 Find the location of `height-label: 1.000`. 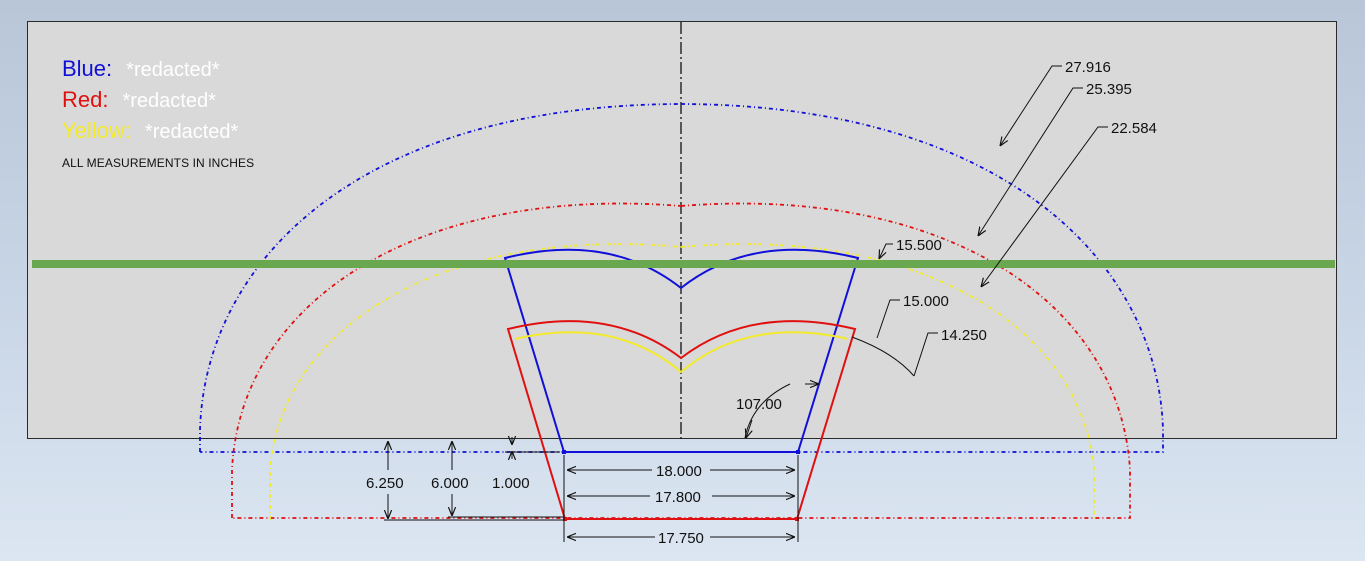

height-label: 1.000 is located at coordinates (511, 483).